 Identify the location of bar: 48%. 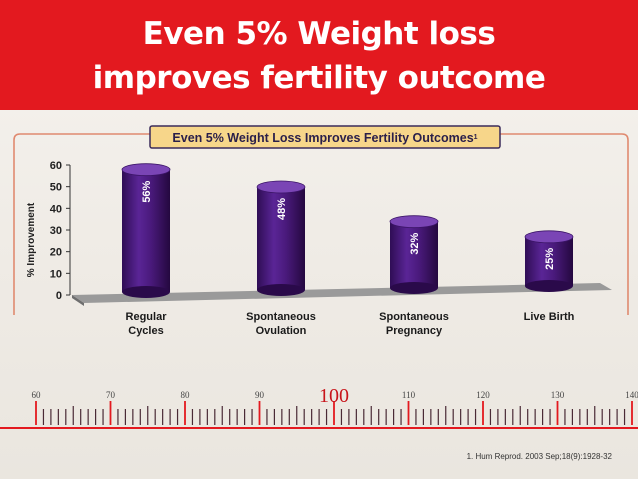
(281, 238).